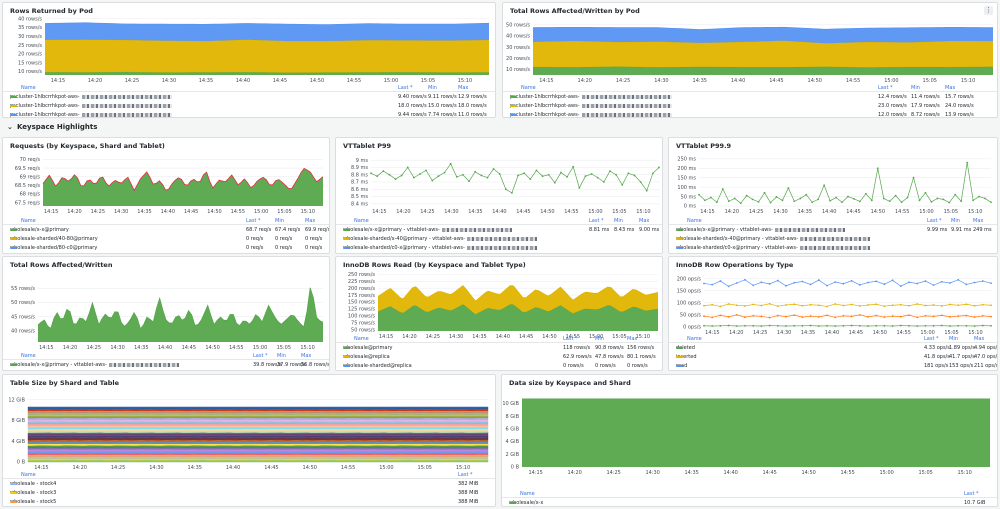  What do you see at coordinates (518, 26) in the screenshot?
I see `y-tick-label: 50 rows/s` at bounding box center [518, 26].